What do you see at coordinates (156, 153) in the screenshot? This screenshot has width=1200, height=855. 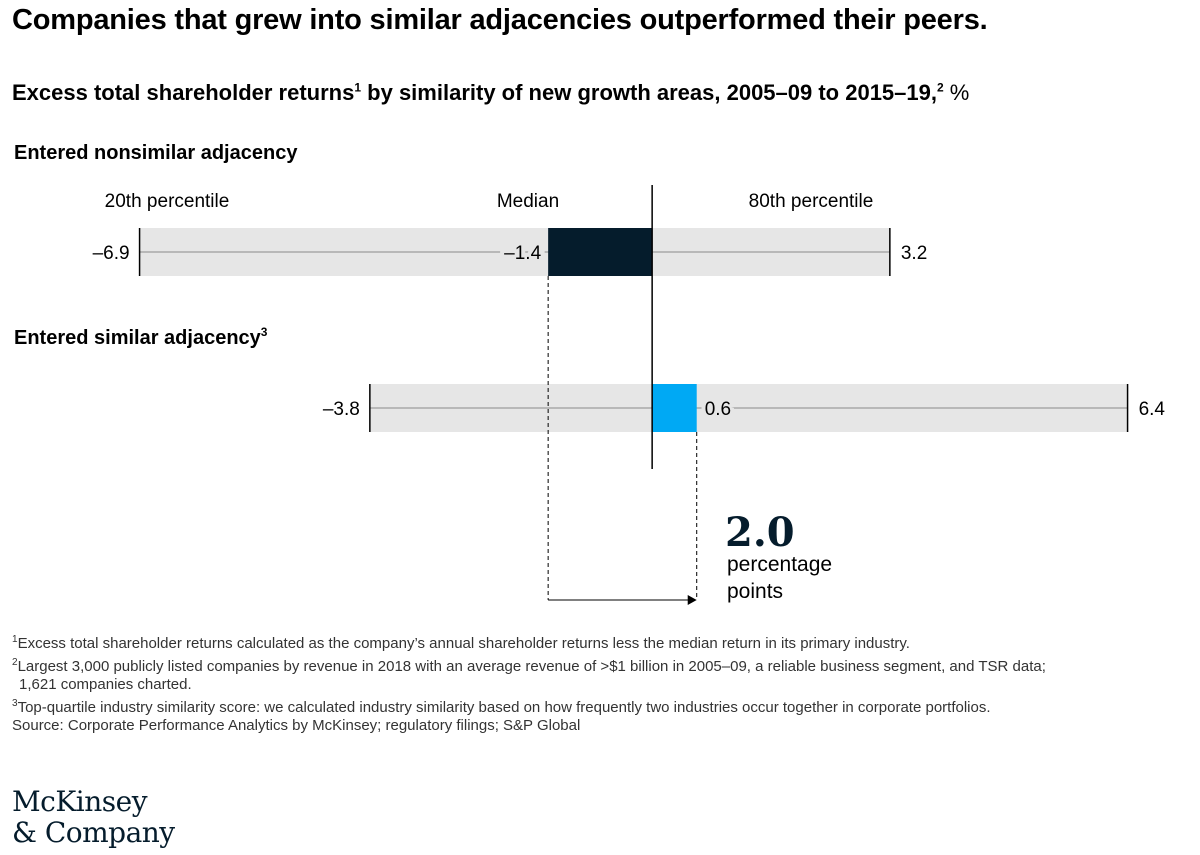 I see `series-label-1: Entered nonsimilar adjacency` at bounding box center [156, 153].